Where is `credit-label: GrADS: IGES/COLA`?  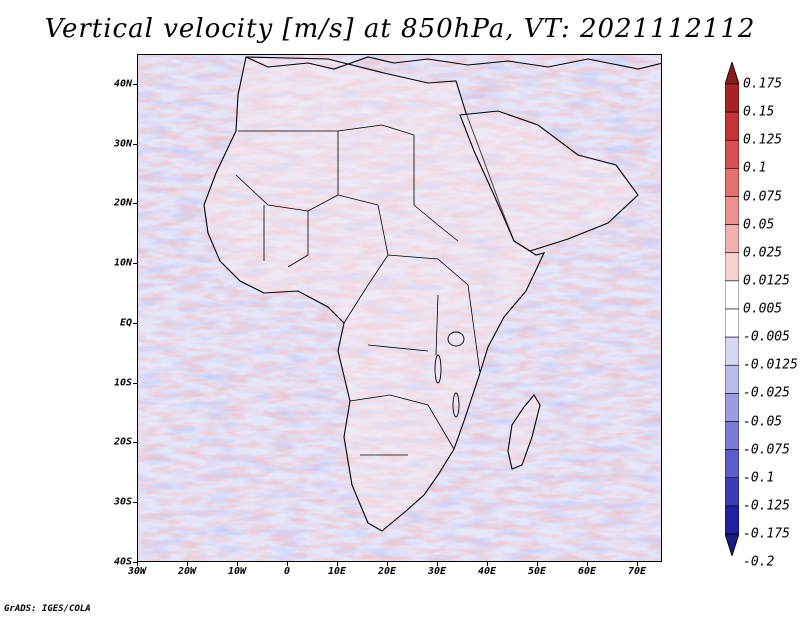
credit-label: GrADS: IGES/COLA is located at coordinates (47, 609).